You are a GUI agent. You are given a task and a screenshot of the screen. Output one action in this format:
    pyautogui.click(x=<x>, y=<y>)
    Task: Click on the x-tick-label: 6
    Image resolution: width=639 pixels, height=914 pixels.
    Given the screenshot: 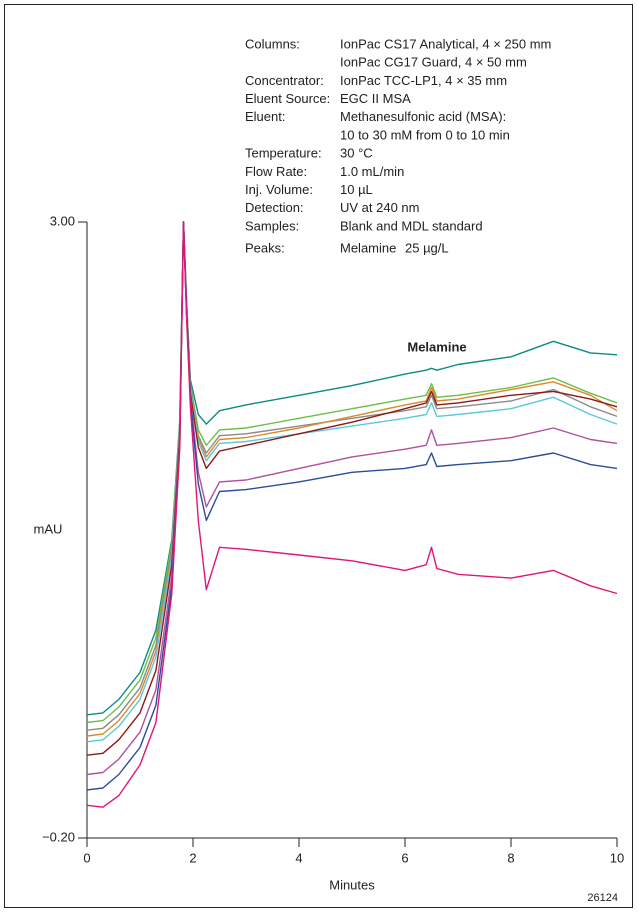 What is the action you would take?
    pyautogui.click(x=404, y=857)
    